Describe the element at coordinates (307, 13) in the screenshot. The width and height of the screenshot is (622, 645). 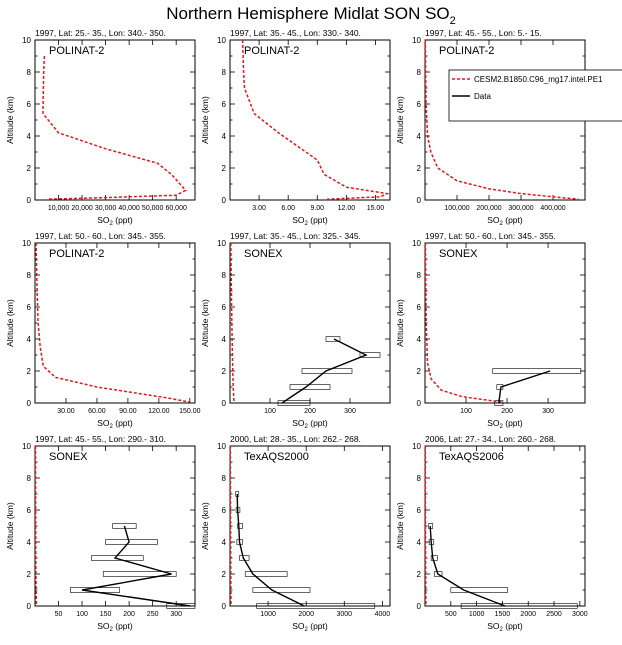
I see `figure-title-main: Northern Hemisphere Midlat SON SO` at that location.